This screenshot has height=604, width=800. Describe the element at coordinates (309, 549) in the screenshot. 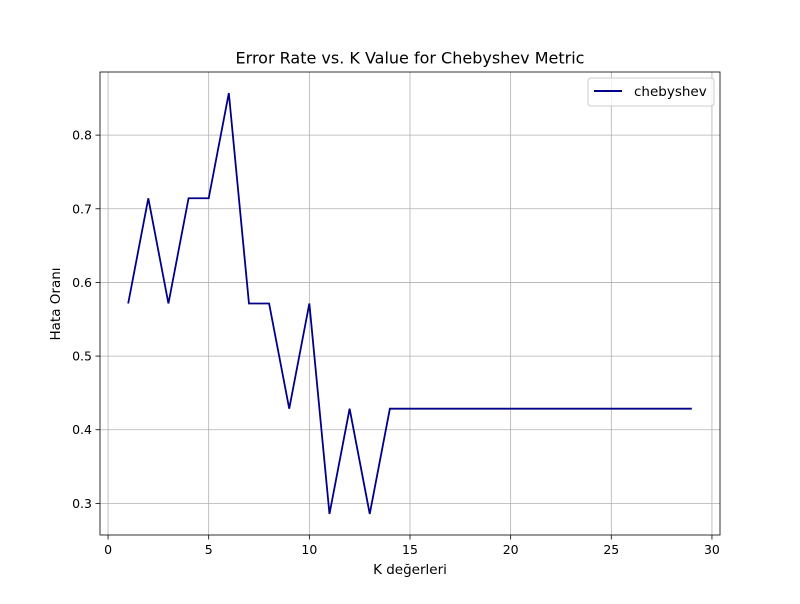

I see `x-tick-label: 10` at that location.